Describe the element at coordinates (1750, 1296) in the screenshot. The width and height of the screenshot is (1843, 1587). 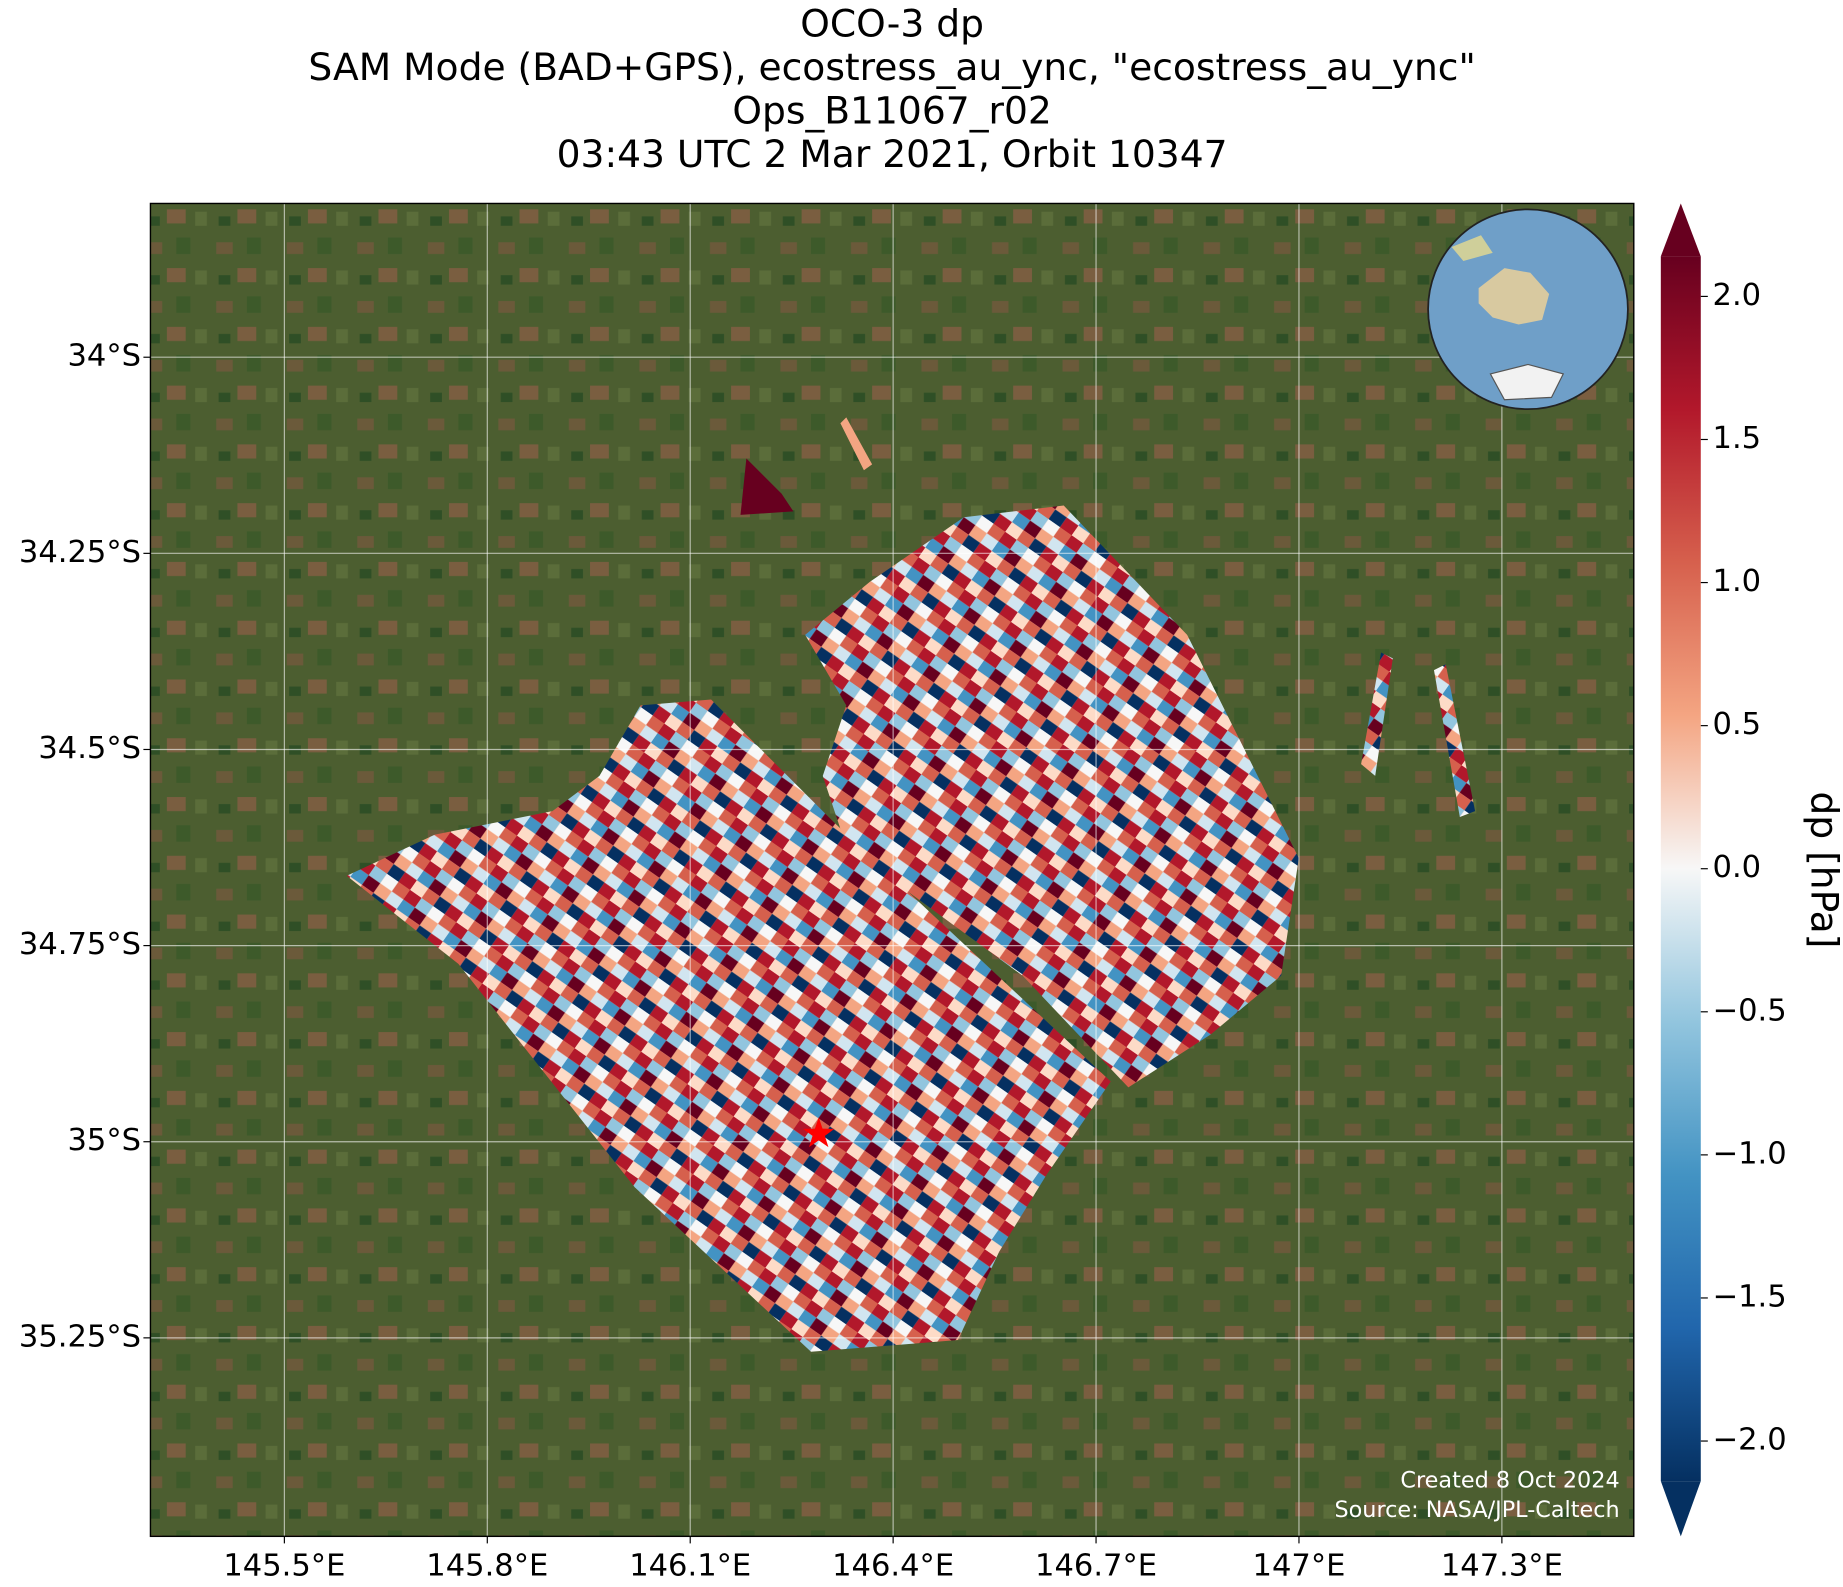
I see `colorbar-tick-label: −1.5` at that location.